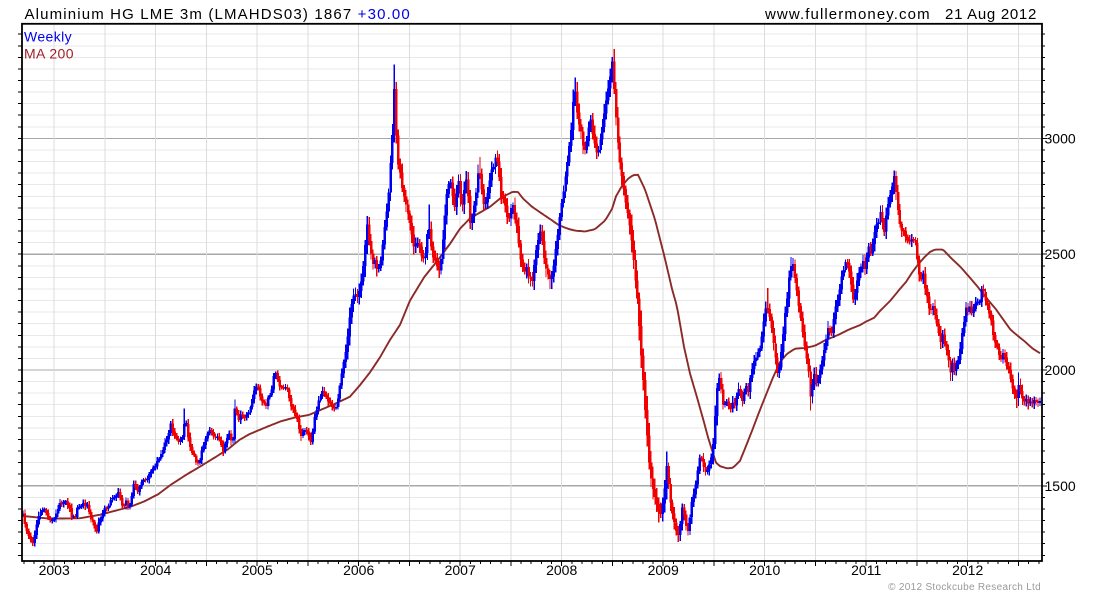 This screenshot has height=600, width=1100. What do you see at coordinates (561, 570) in the screenshot?
I see `svg-text: 2008` at bounding box center [561, 570].